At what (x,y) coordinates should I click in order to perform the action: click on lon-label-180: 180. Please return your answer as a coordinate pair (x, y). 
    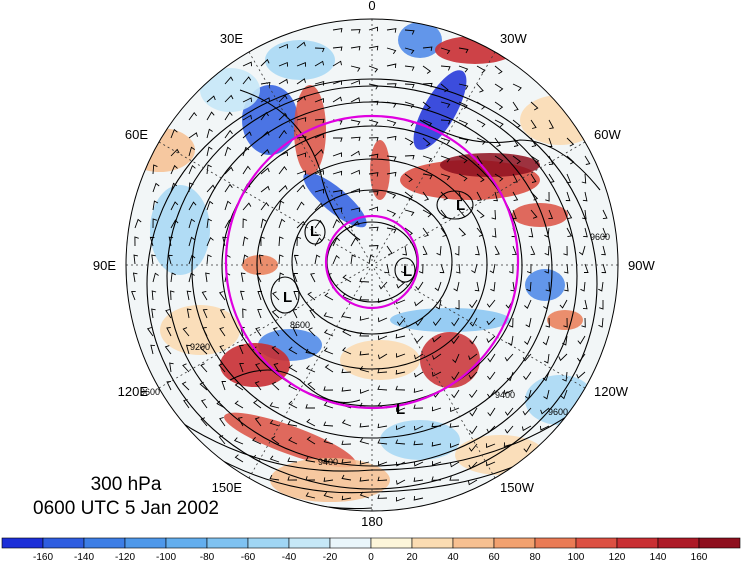
    Looking at the image, I should click on (372, 521).